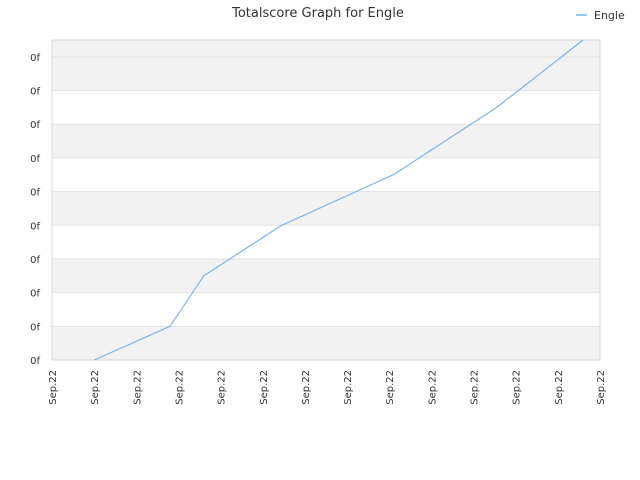  I want to click on chart-title: Totalscore Graph for Engle, so click(317, 13).